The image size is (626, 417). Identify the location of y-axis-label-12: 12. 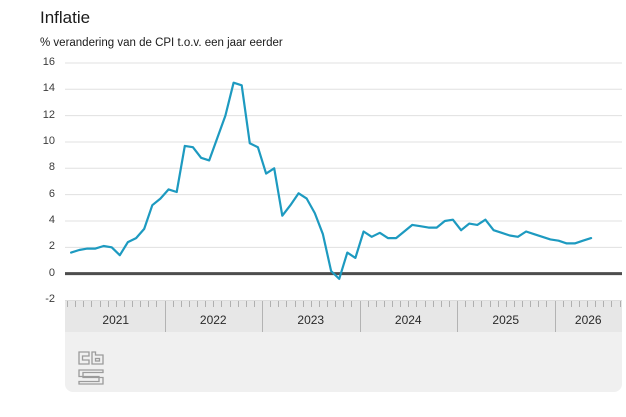
(48, 114).